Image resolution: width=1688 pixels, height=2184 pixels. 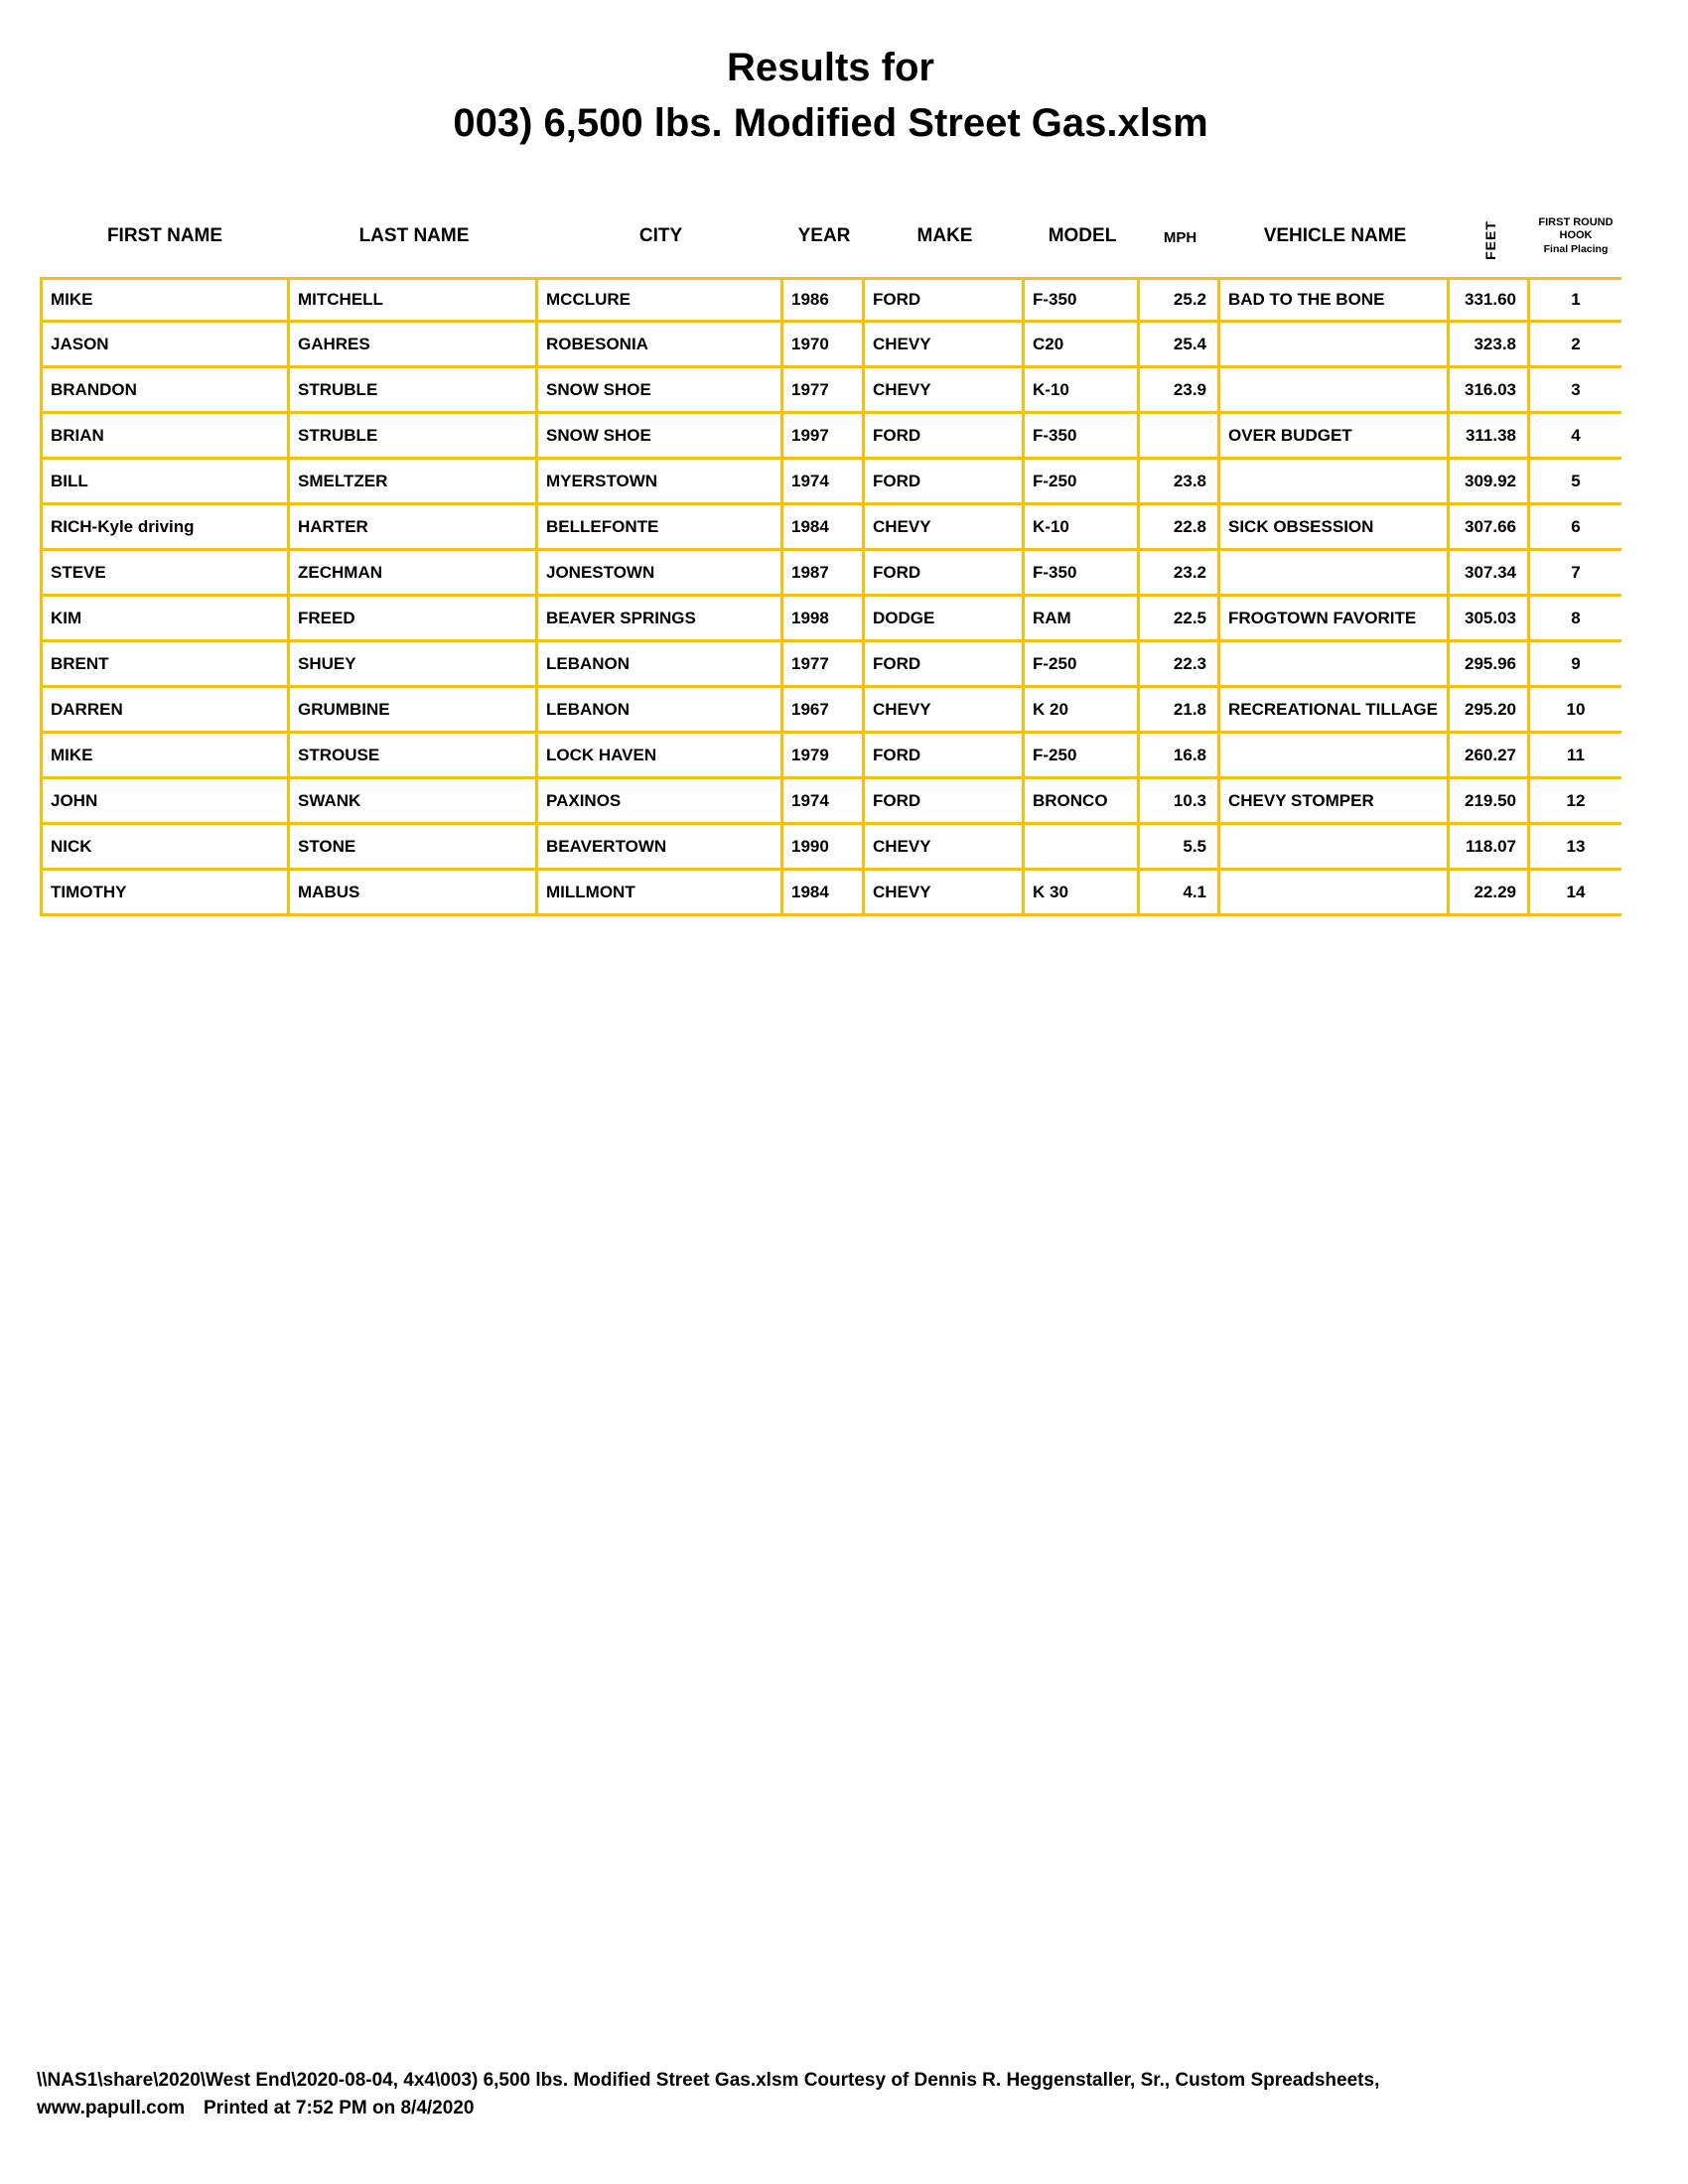 I want to click on cell-mph: 10.3, so click(x=1180, y=802).